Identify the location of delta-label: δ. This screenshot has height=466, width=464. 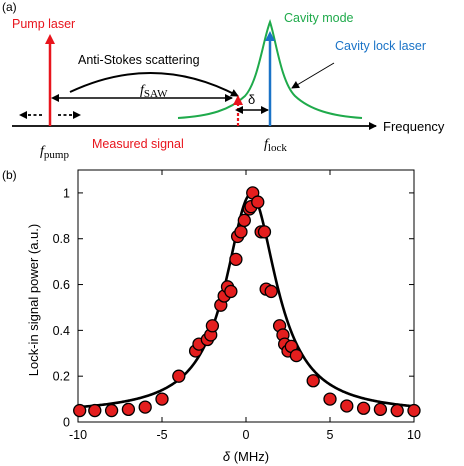
(251, 99).